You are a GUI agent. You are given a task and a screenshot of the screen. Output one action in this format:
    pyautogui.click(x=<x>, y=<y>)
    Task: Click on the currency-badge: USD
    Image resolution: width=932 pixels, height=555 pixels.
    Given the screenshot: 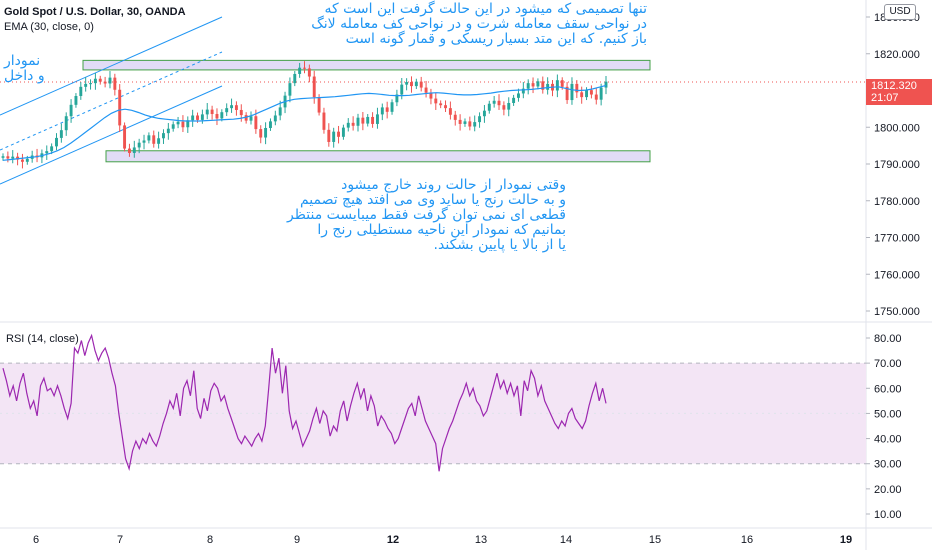 What is the action you would take?
    pyautogui.click(x=900, y=12)
    